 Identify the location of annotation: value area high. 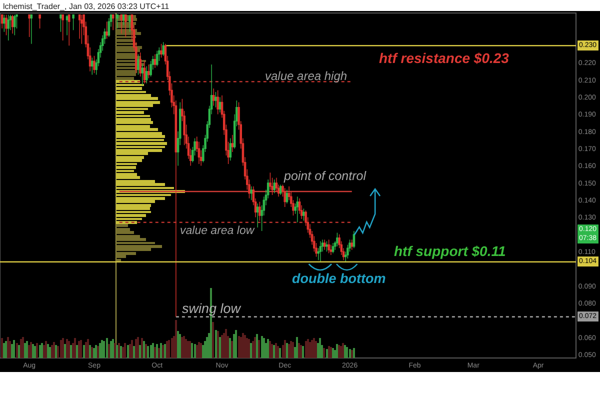
(306, 76).